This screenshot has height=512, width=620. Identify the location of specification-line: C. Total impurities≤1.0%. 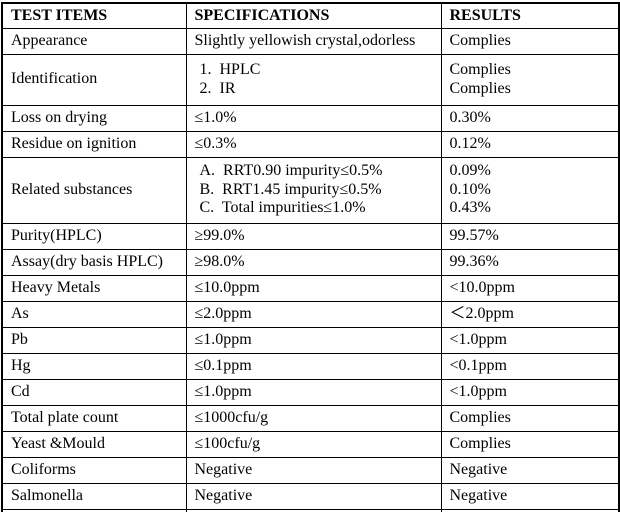
(282, 208).